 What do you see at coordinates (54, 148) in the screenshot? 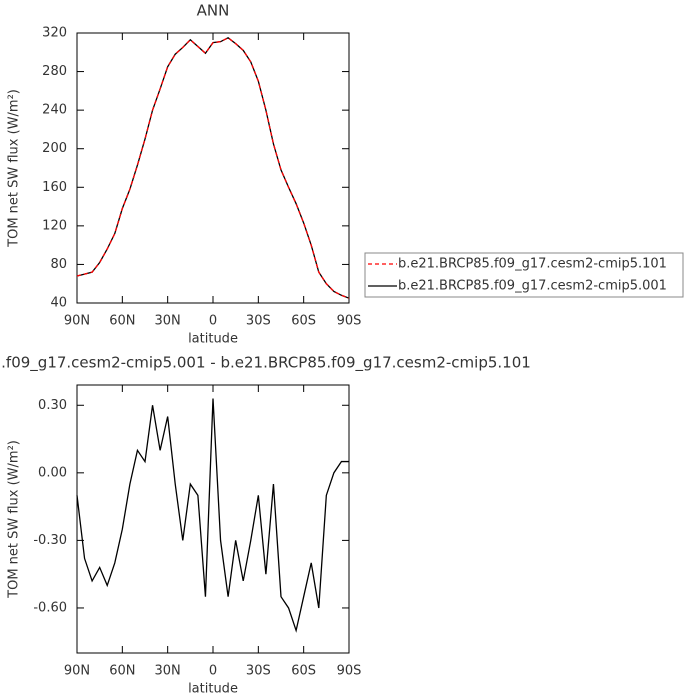
I see `y-tick-label: 200` at bounding box center [54, 148].